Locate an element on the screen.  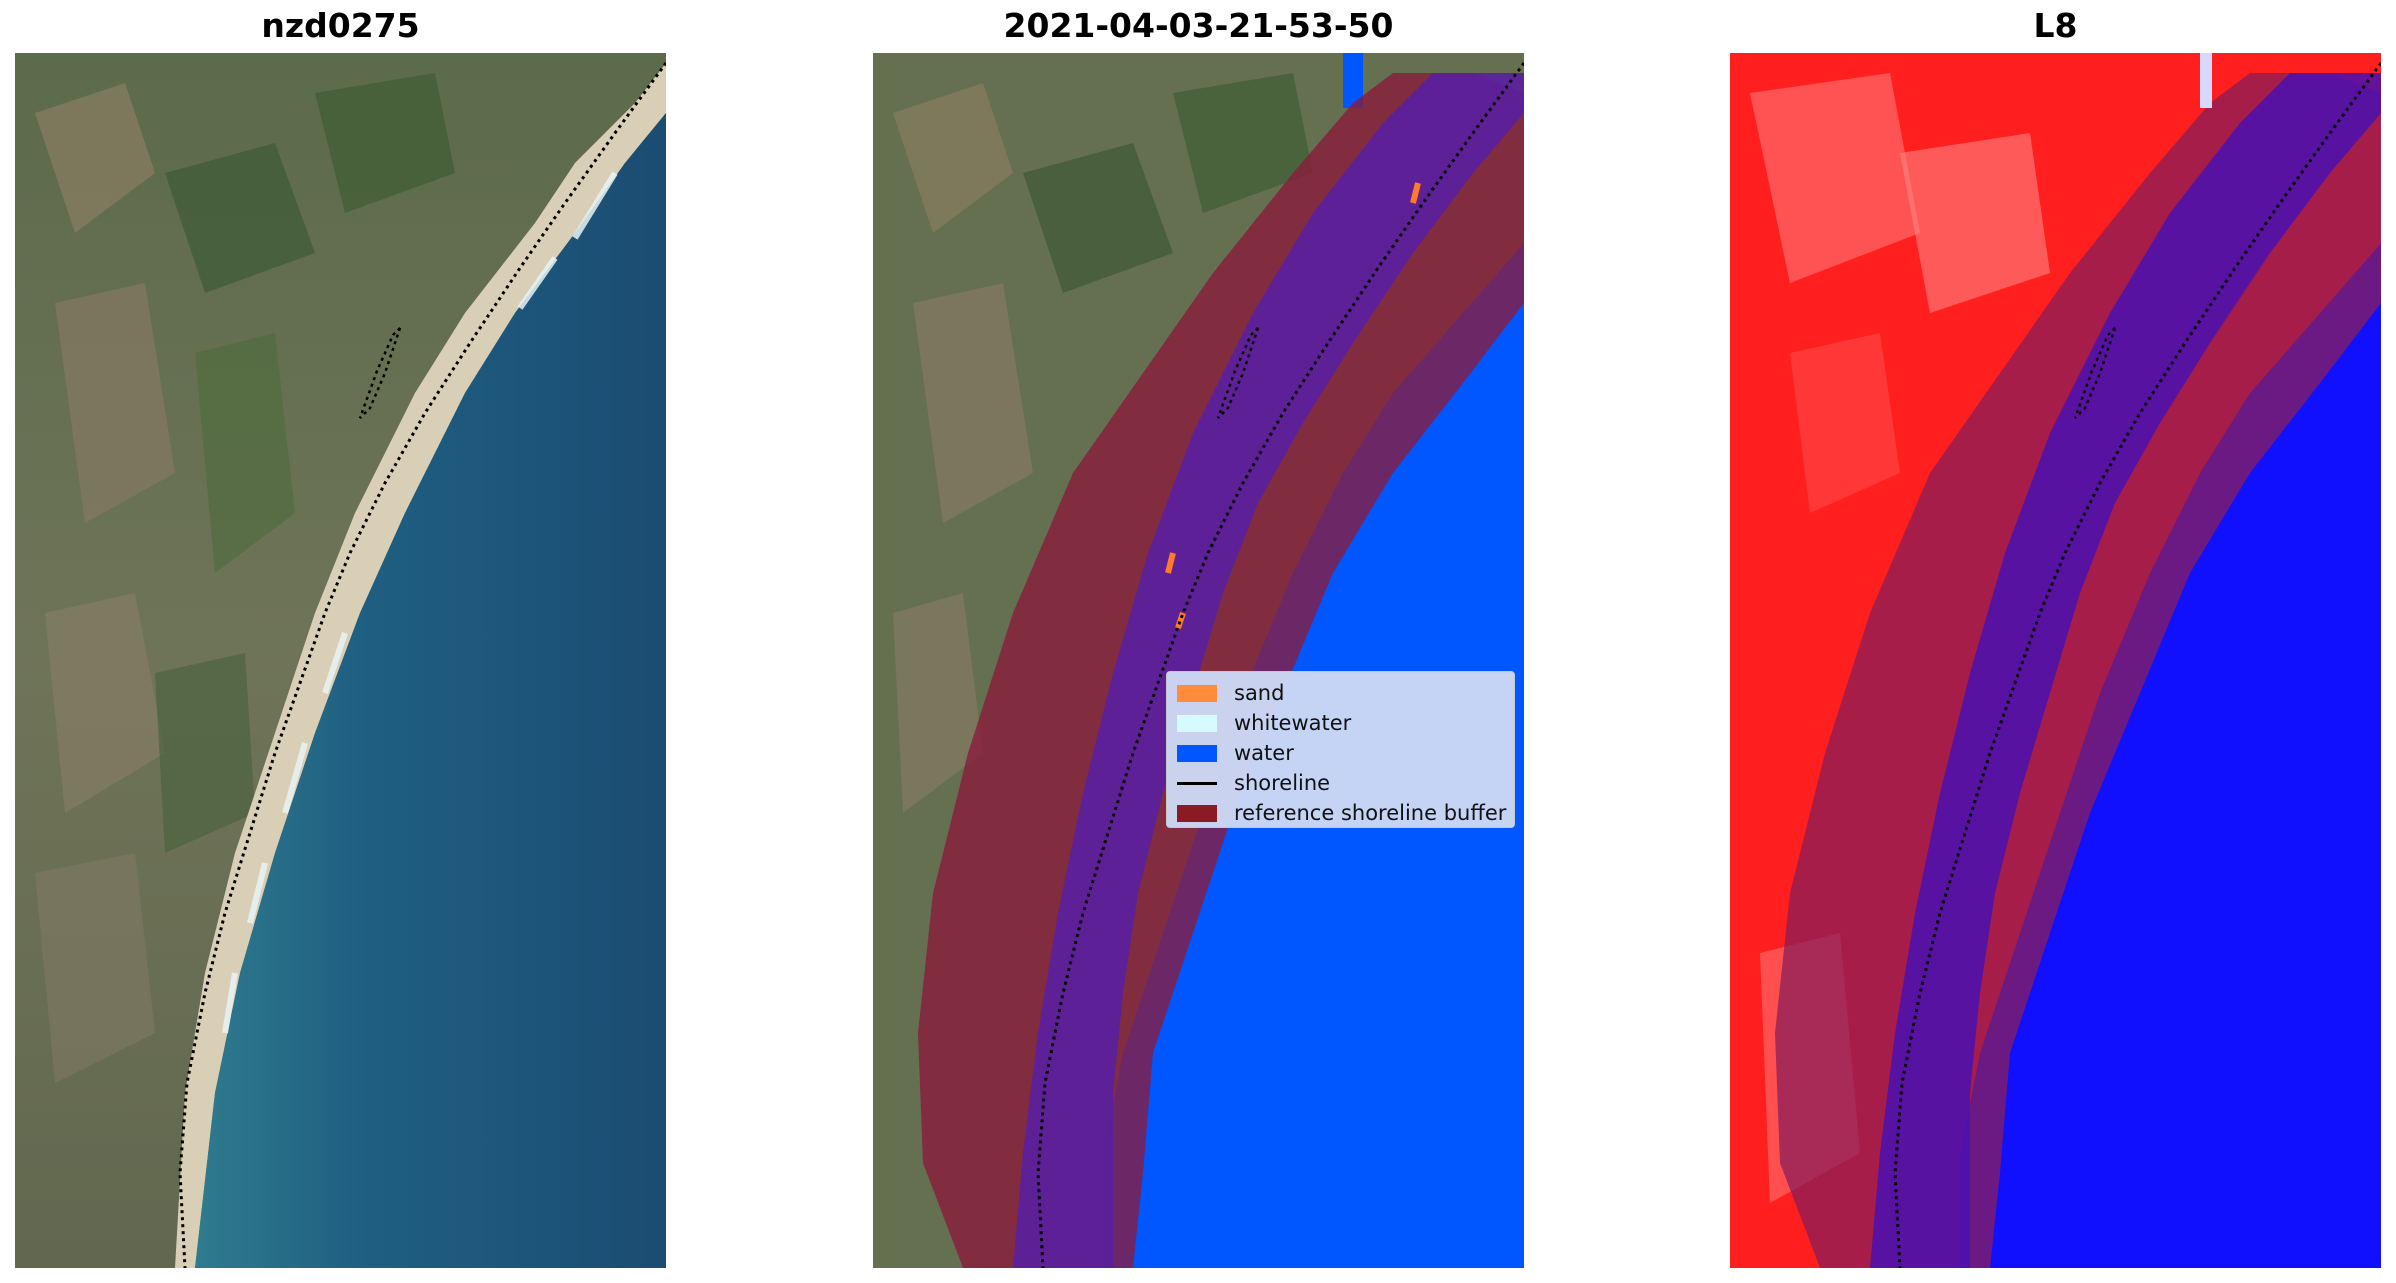
buffer-swatch is located at coordinates (1197, 813).